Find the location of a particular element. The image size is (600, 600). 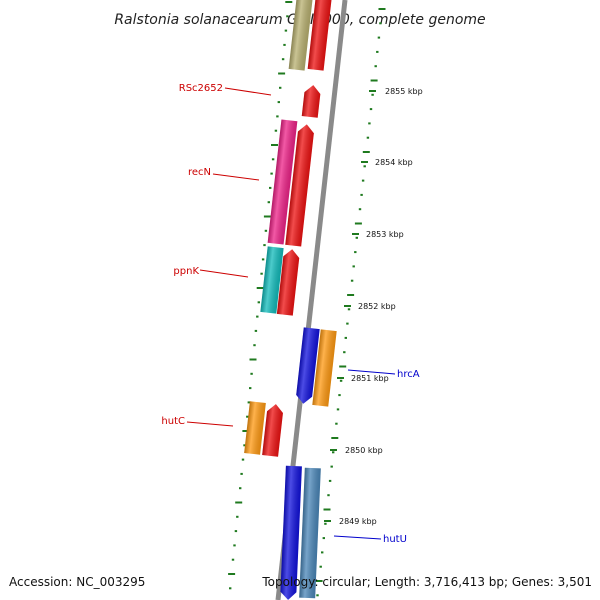

hrca-gene is located at coordinates (307, 365).